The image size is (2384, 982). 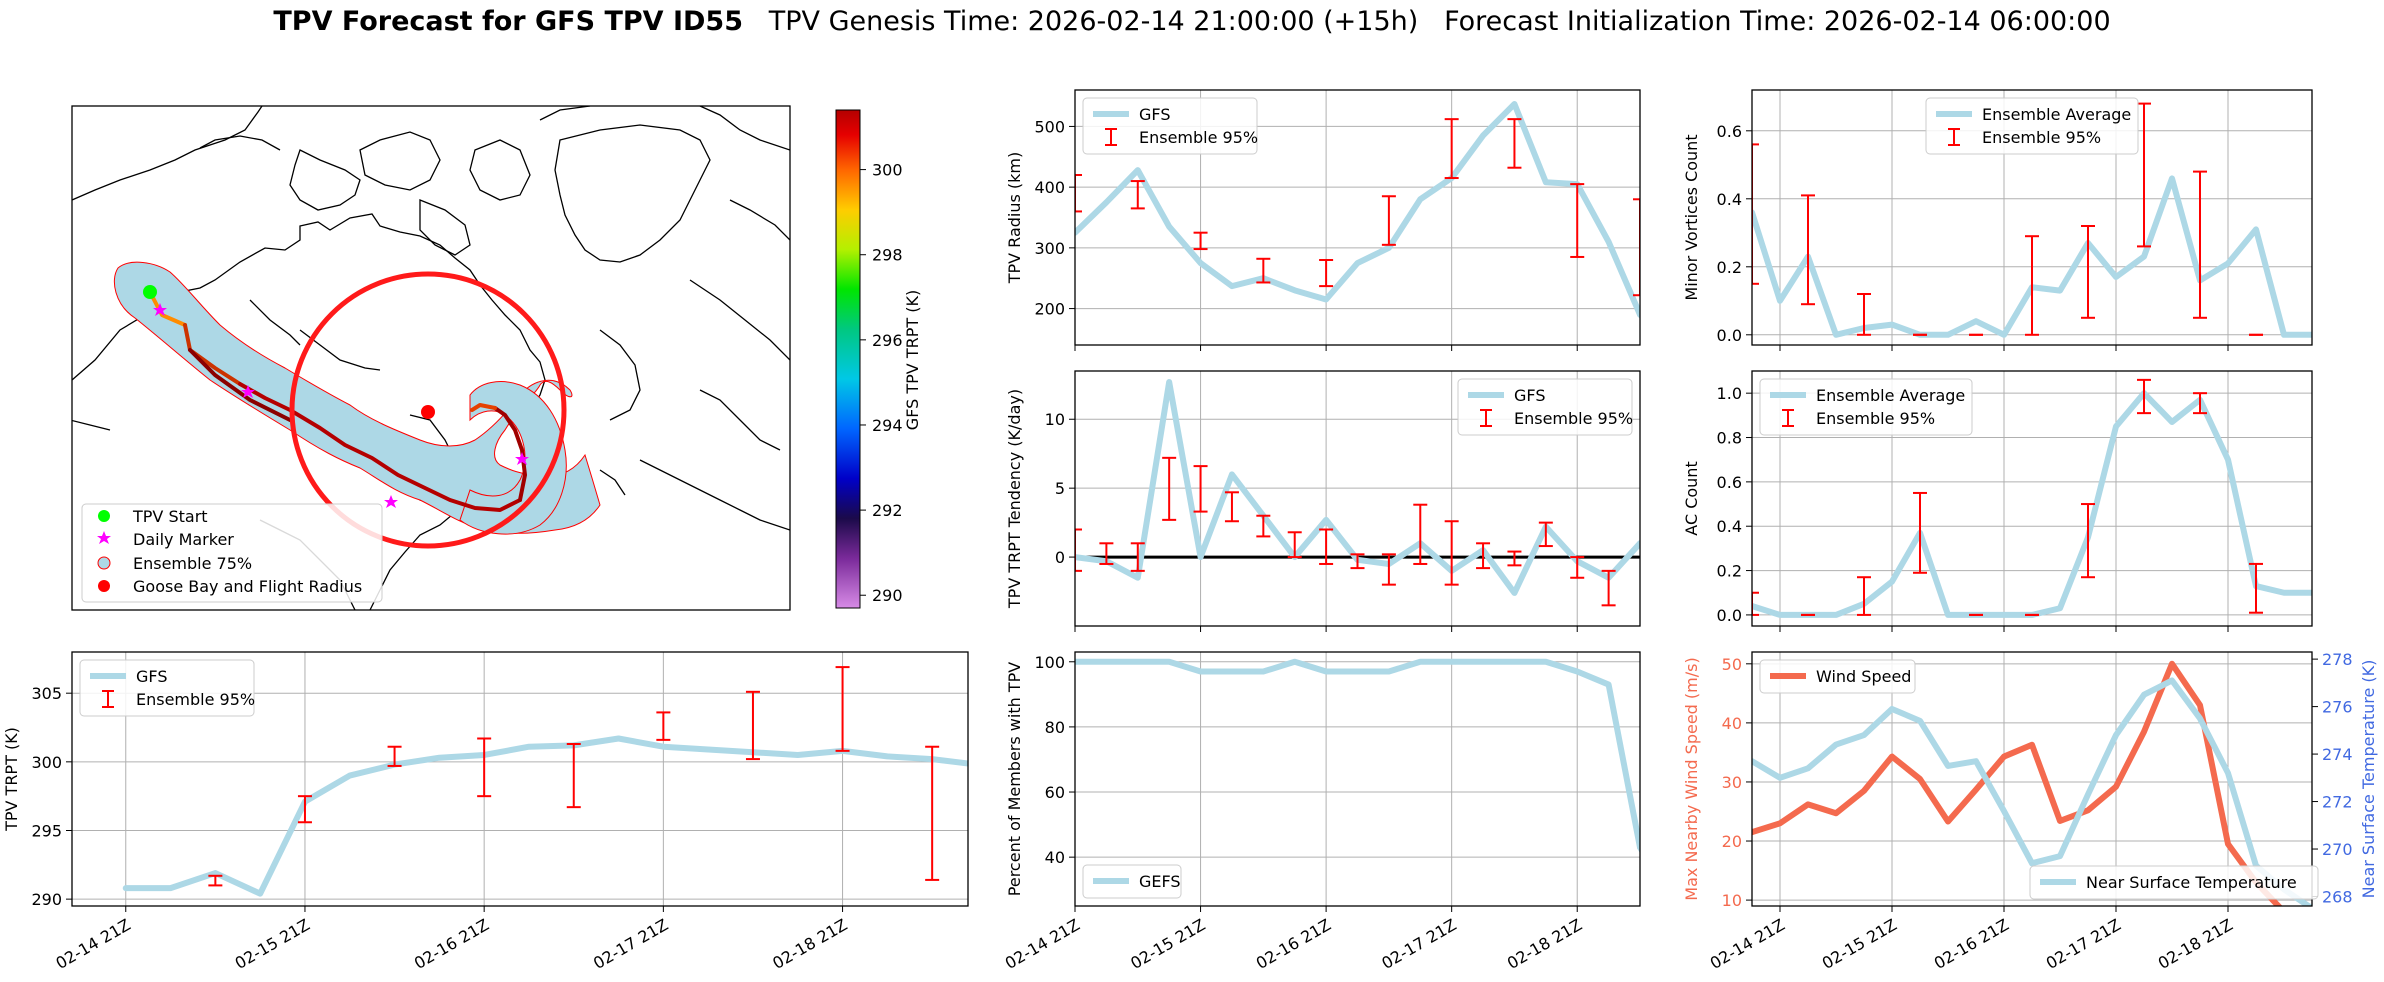 I want to click on y-tick-label: 100, so click(x=1049, y=662).